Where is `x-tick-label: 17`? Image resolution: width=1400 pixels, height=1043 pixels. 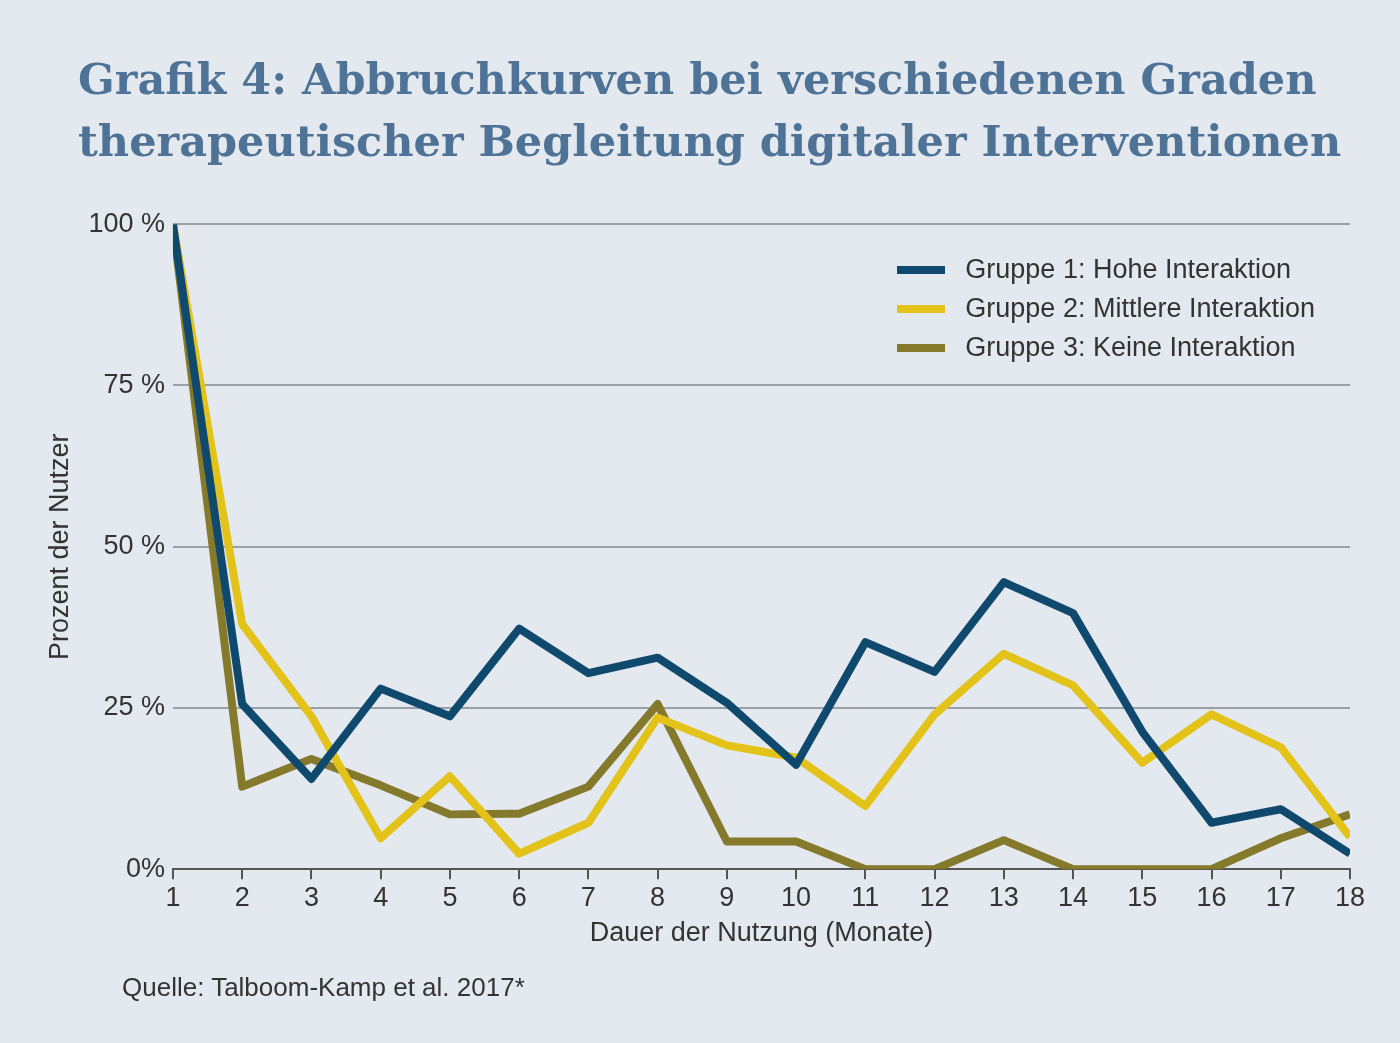
x-tick-label: 17 is located at coordinates (1280, 896).